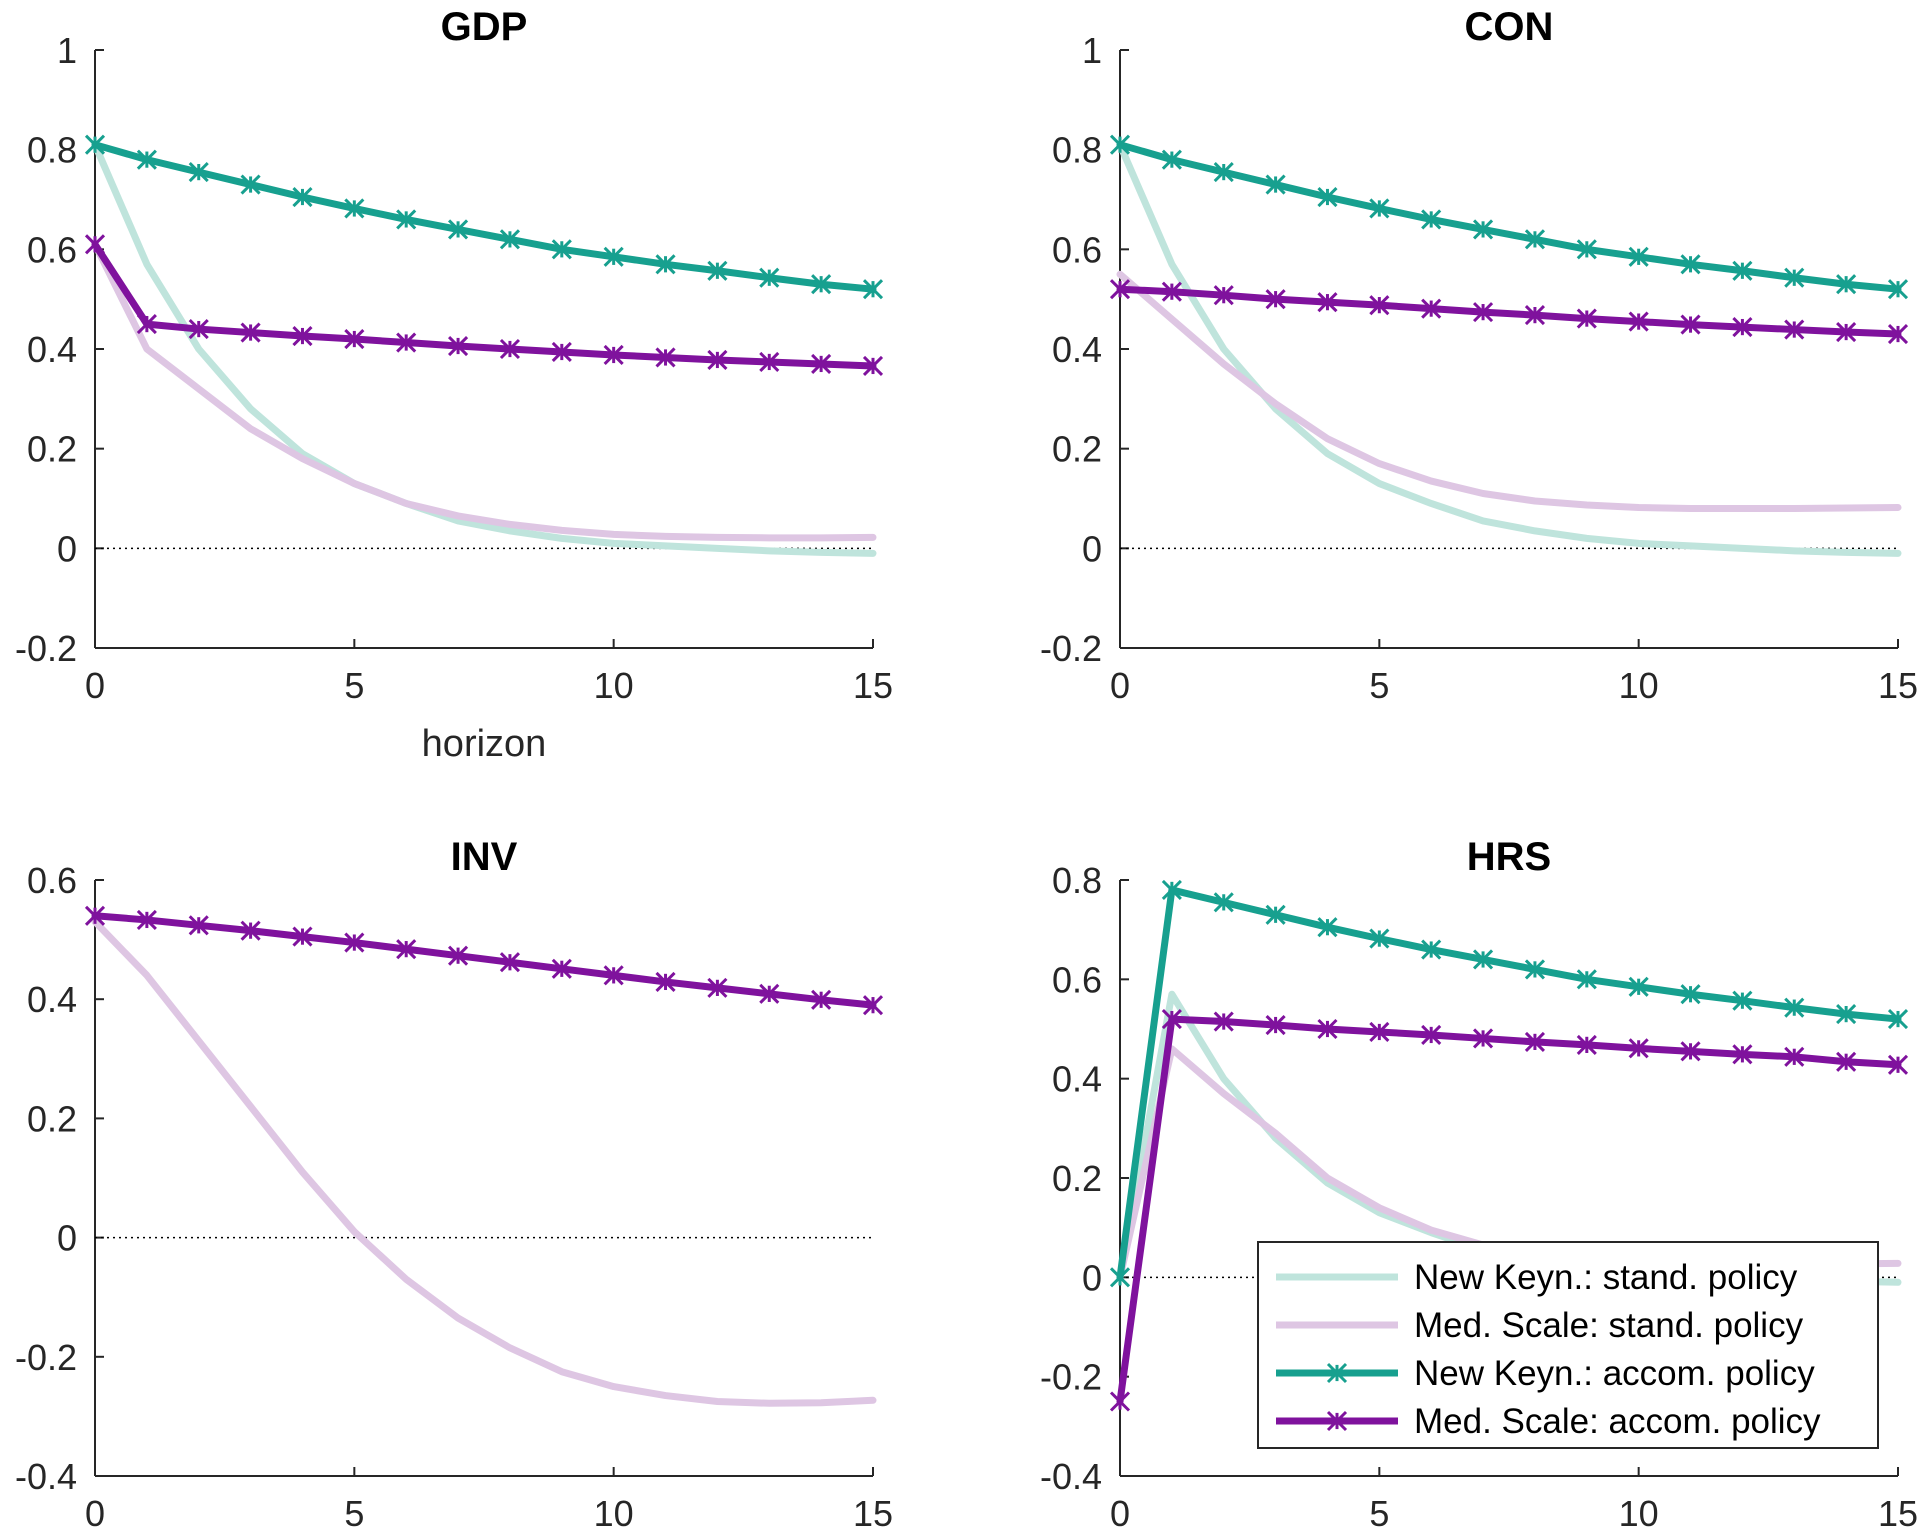  Describe the element at coordinates (1337, 1373) in the screenshot. I see `legend-marker-nk-acc` at that location.